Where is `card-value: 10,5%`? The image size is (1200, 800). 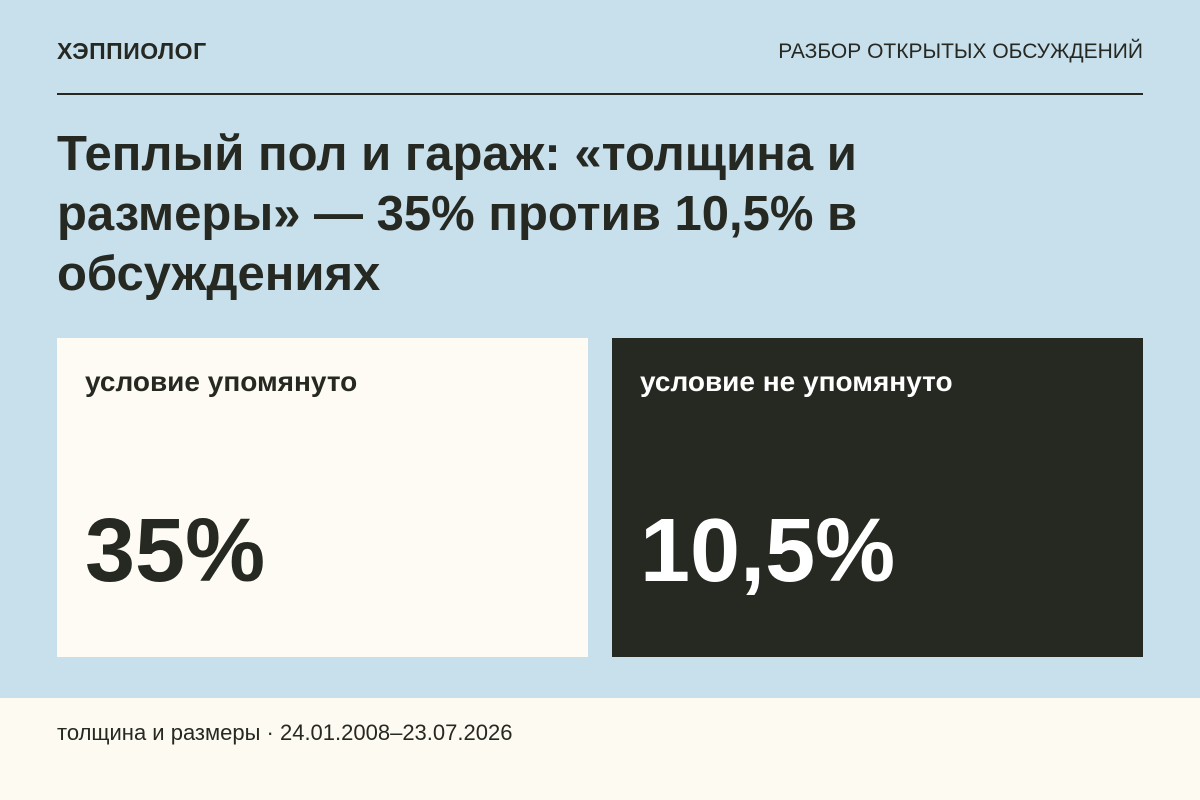 card-value: 10,5% is located at coordinates (768, 551).